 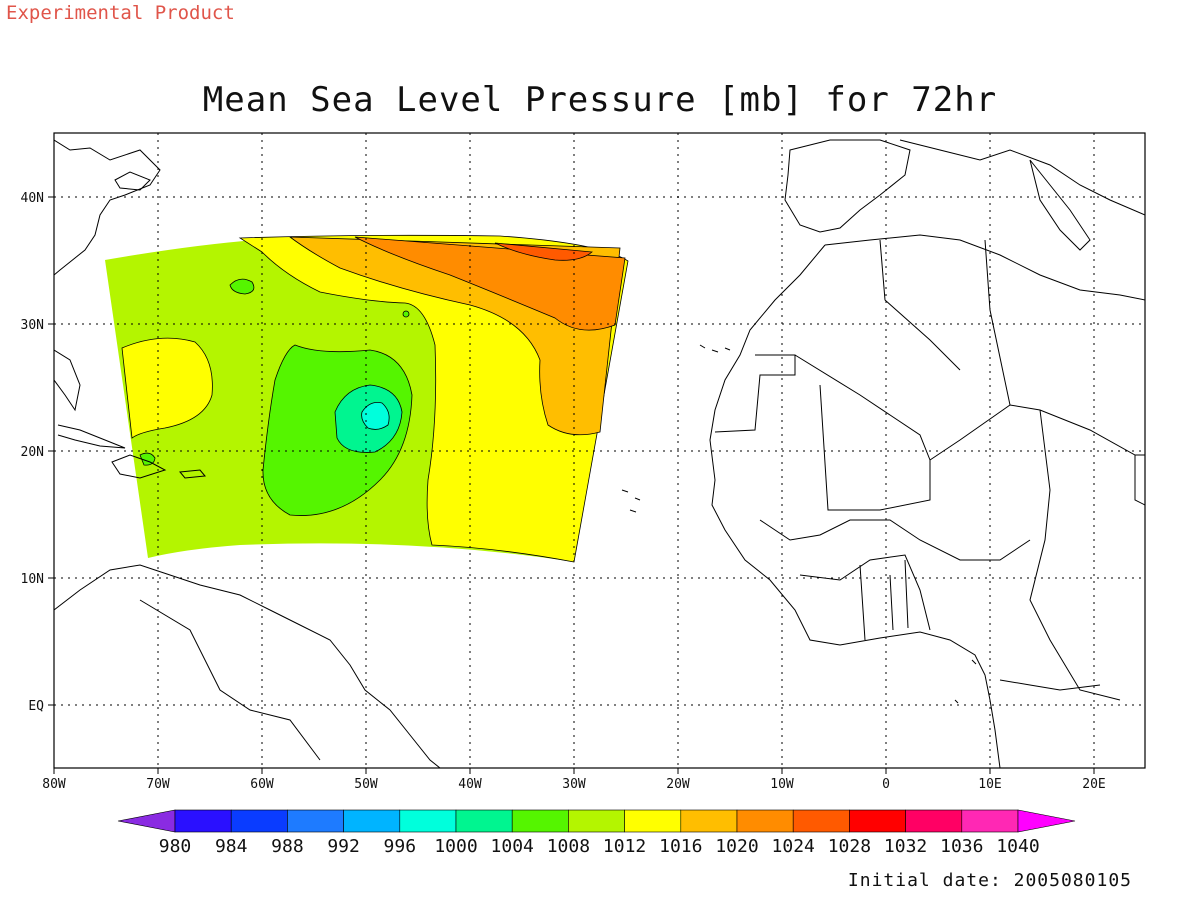 I want to click on colorbar-label: 1032, so click(x=905, y=846).